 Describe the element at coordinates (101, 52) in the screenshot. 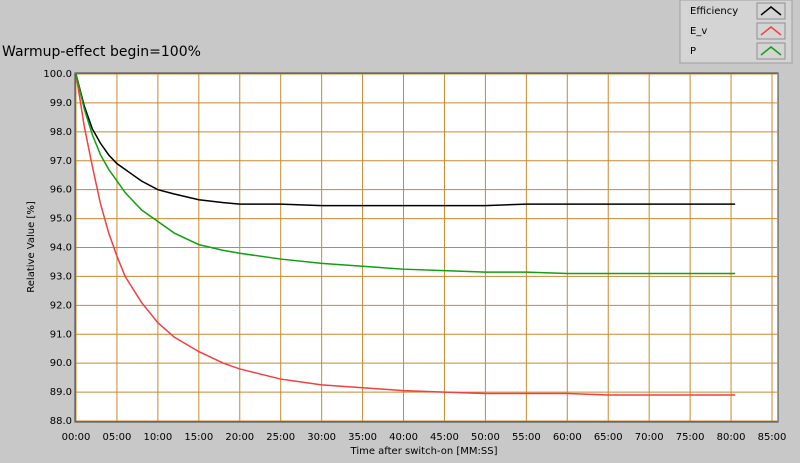

I see `chart-title: Warmup-effect begin=100%` at that location.